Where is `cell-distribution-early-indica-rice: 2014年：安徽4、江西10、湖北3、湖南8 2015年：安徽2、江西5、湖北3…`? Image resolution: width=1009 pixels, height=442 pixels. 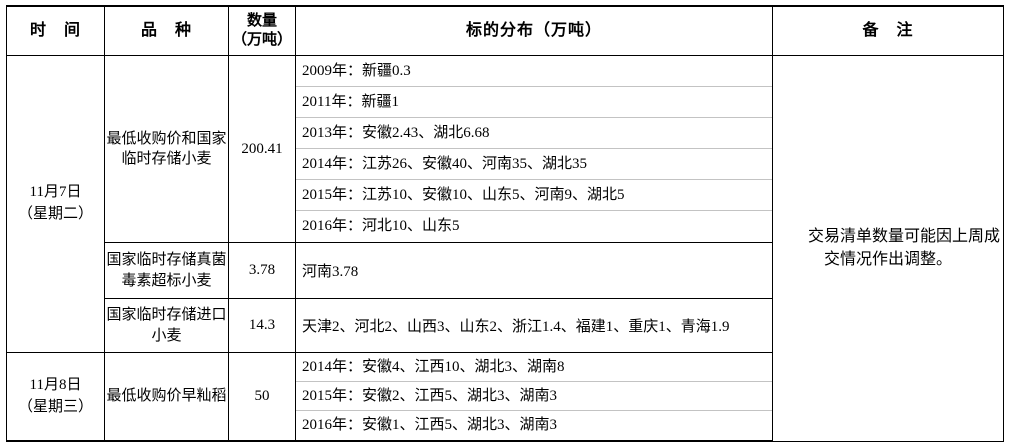
cell-distribution-early-indica-rice: 2014年：安徽4、江西10、湖北3、湖南8 2015年：安徽2、江西5、湖北3… is located at coordinates (534, 397).